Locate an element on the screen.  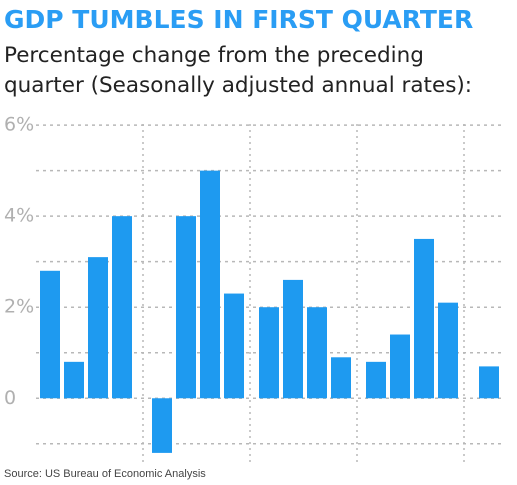
source: Source: US Bureau of Economic Analysis is located at coordinates (105, 474).